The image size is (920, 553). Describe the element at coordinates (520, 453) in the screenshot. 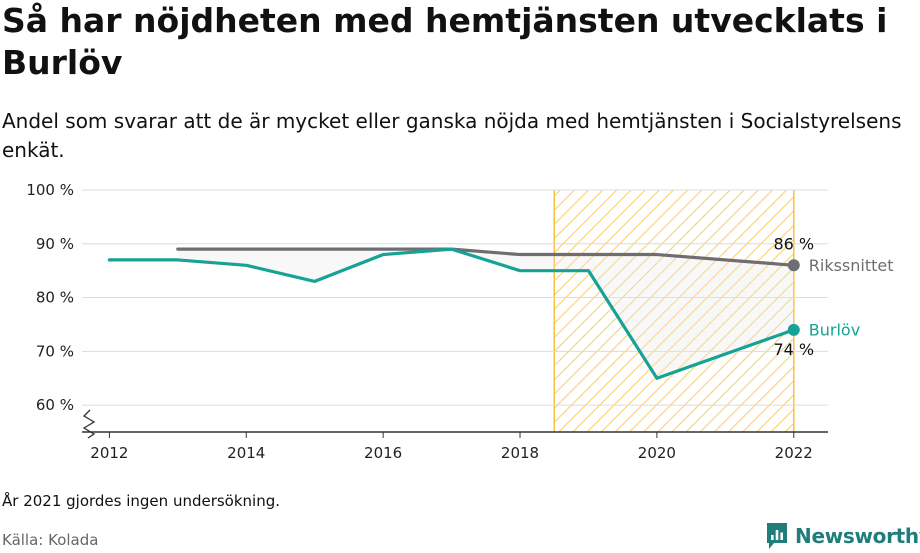

I see `x-tick-label: 2018` at that location.